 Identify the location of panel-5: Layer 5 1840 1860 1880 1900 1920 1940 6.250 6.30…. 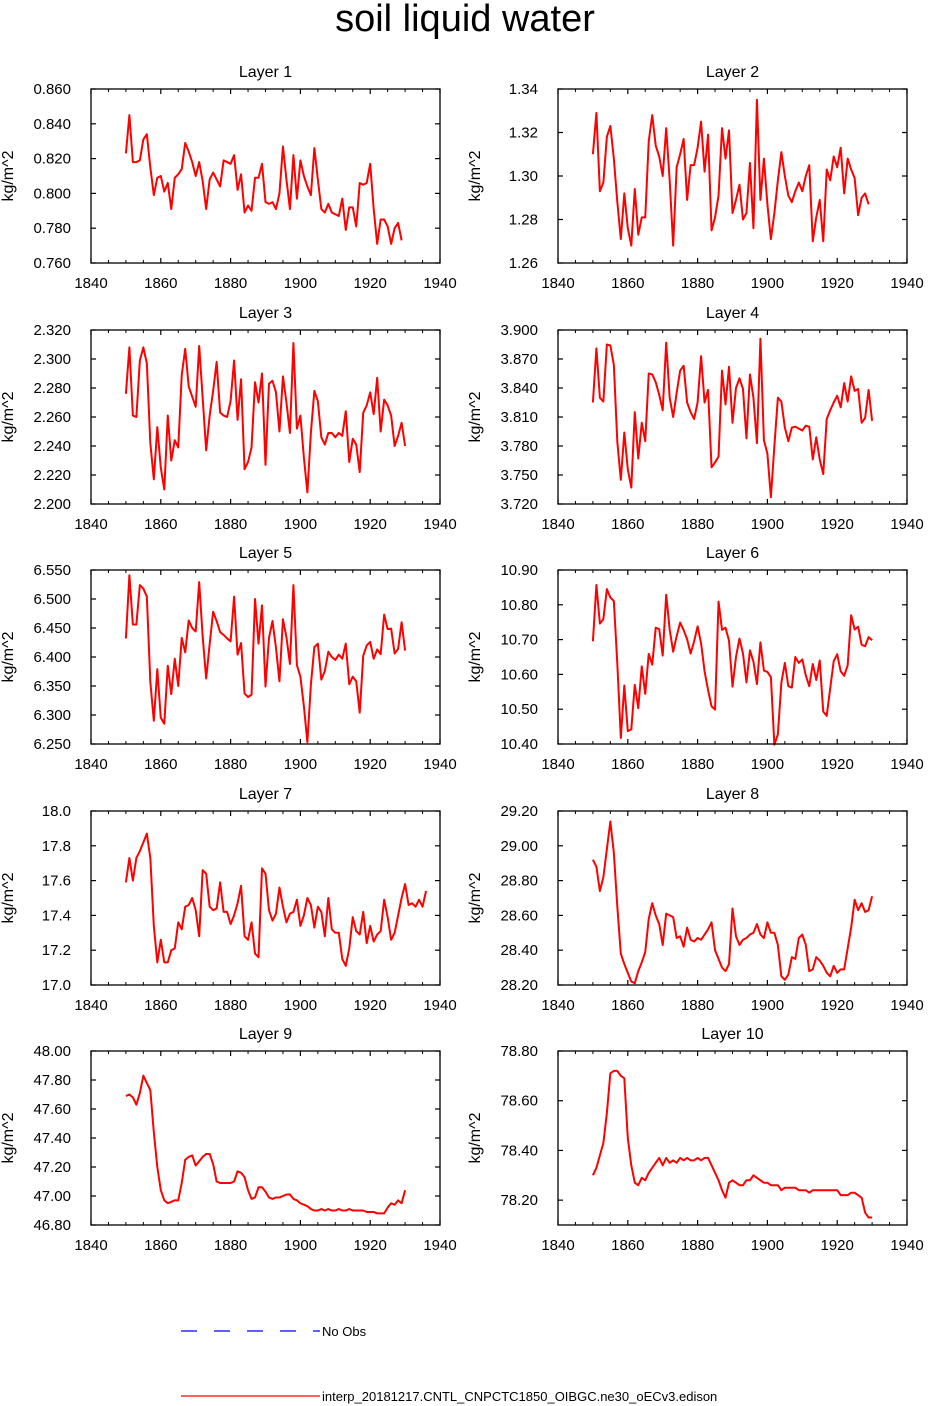
(228, 659).